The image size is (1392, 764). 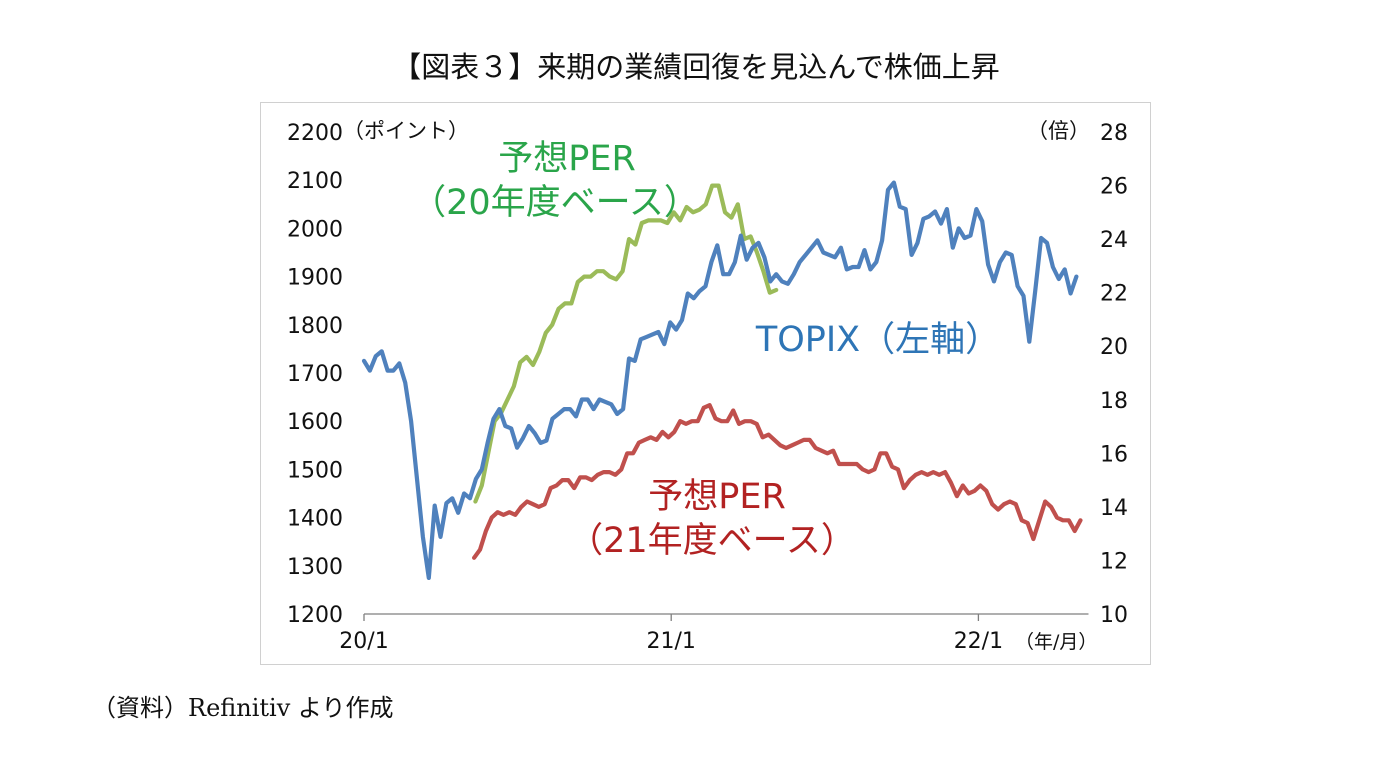 I want to click on right-y-tick-label: 16, so click(x=1114, y=454).